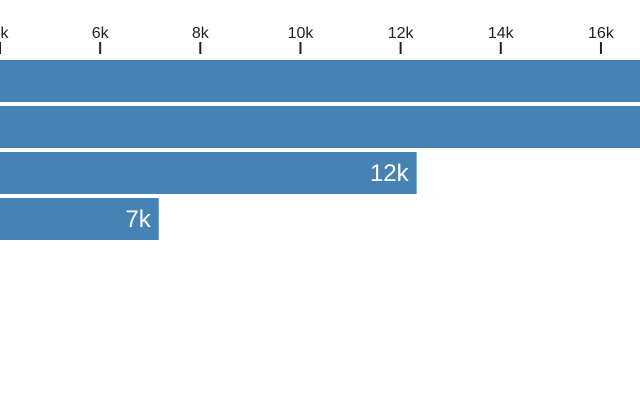 This screenshot has height=400, width=640. What do you see at coordinates (401, 33) in the screenshot?
I see `x-tick-label: 12k` at bounding box center [401, 33].